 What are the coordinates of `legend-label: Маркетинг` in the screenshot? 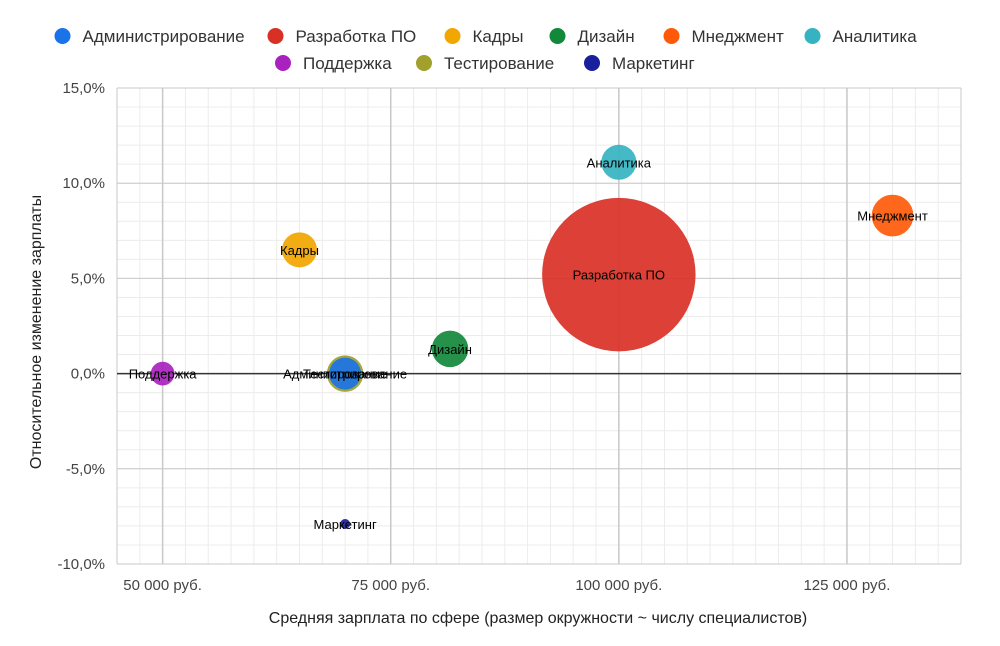 It's located at (653, 63).